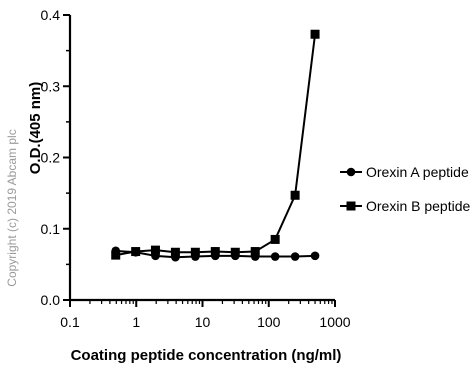 This screenshot has height=376, width=476. What do you see at coordinates (206, 355) in the screenshot?
I see `x-axis-title: Coating peptide concentration (ng/ml)` at bounding box center [206, 355].